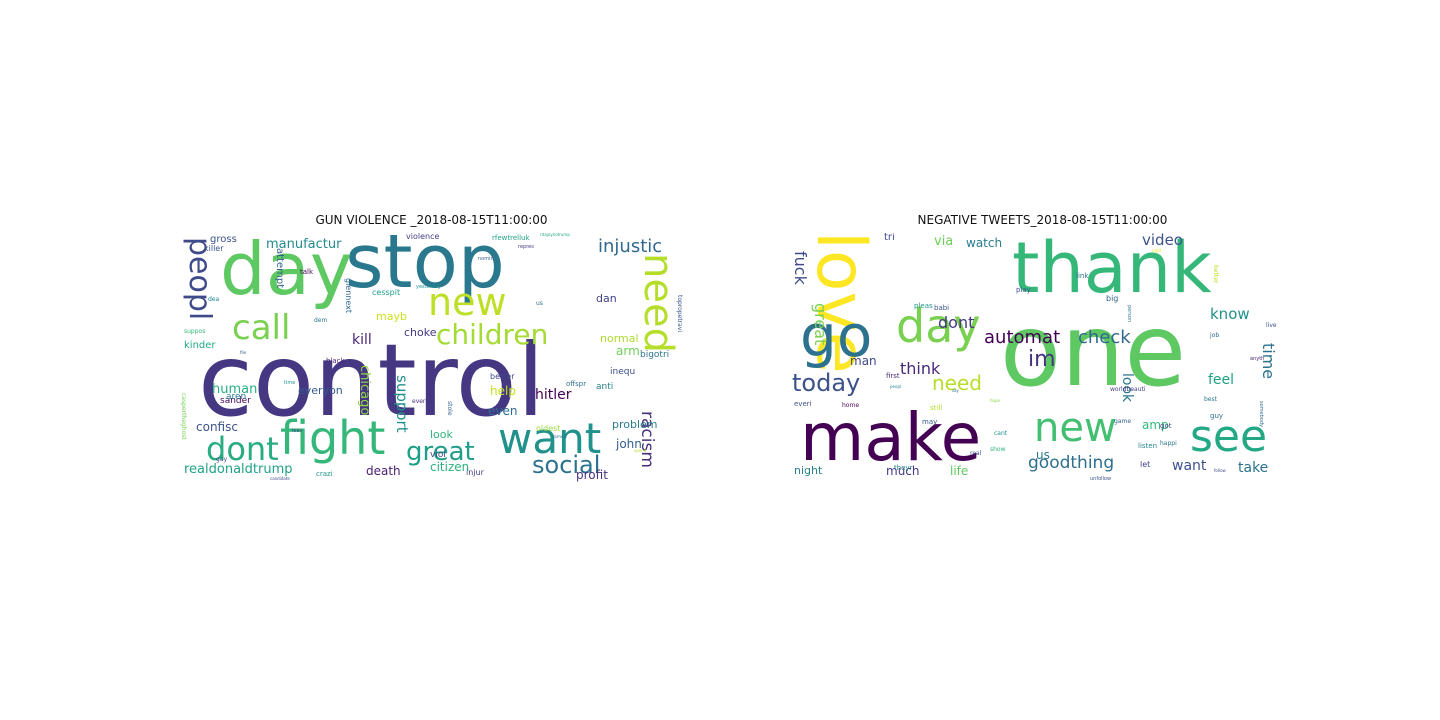 The width and height of the screenshot is (1440, 720). I want to click on word-attempt: attempt, so click(279, 268).